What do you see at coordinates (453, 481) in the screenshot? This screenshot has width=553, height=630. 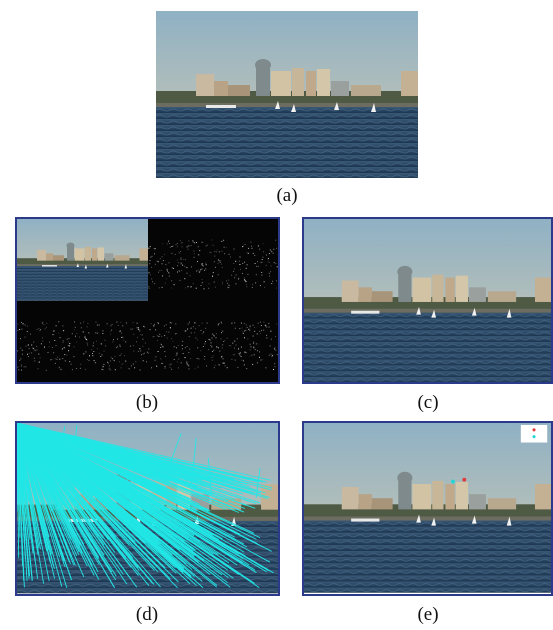 I see `tracked-point-cyan` at bounding box center [453, 481].